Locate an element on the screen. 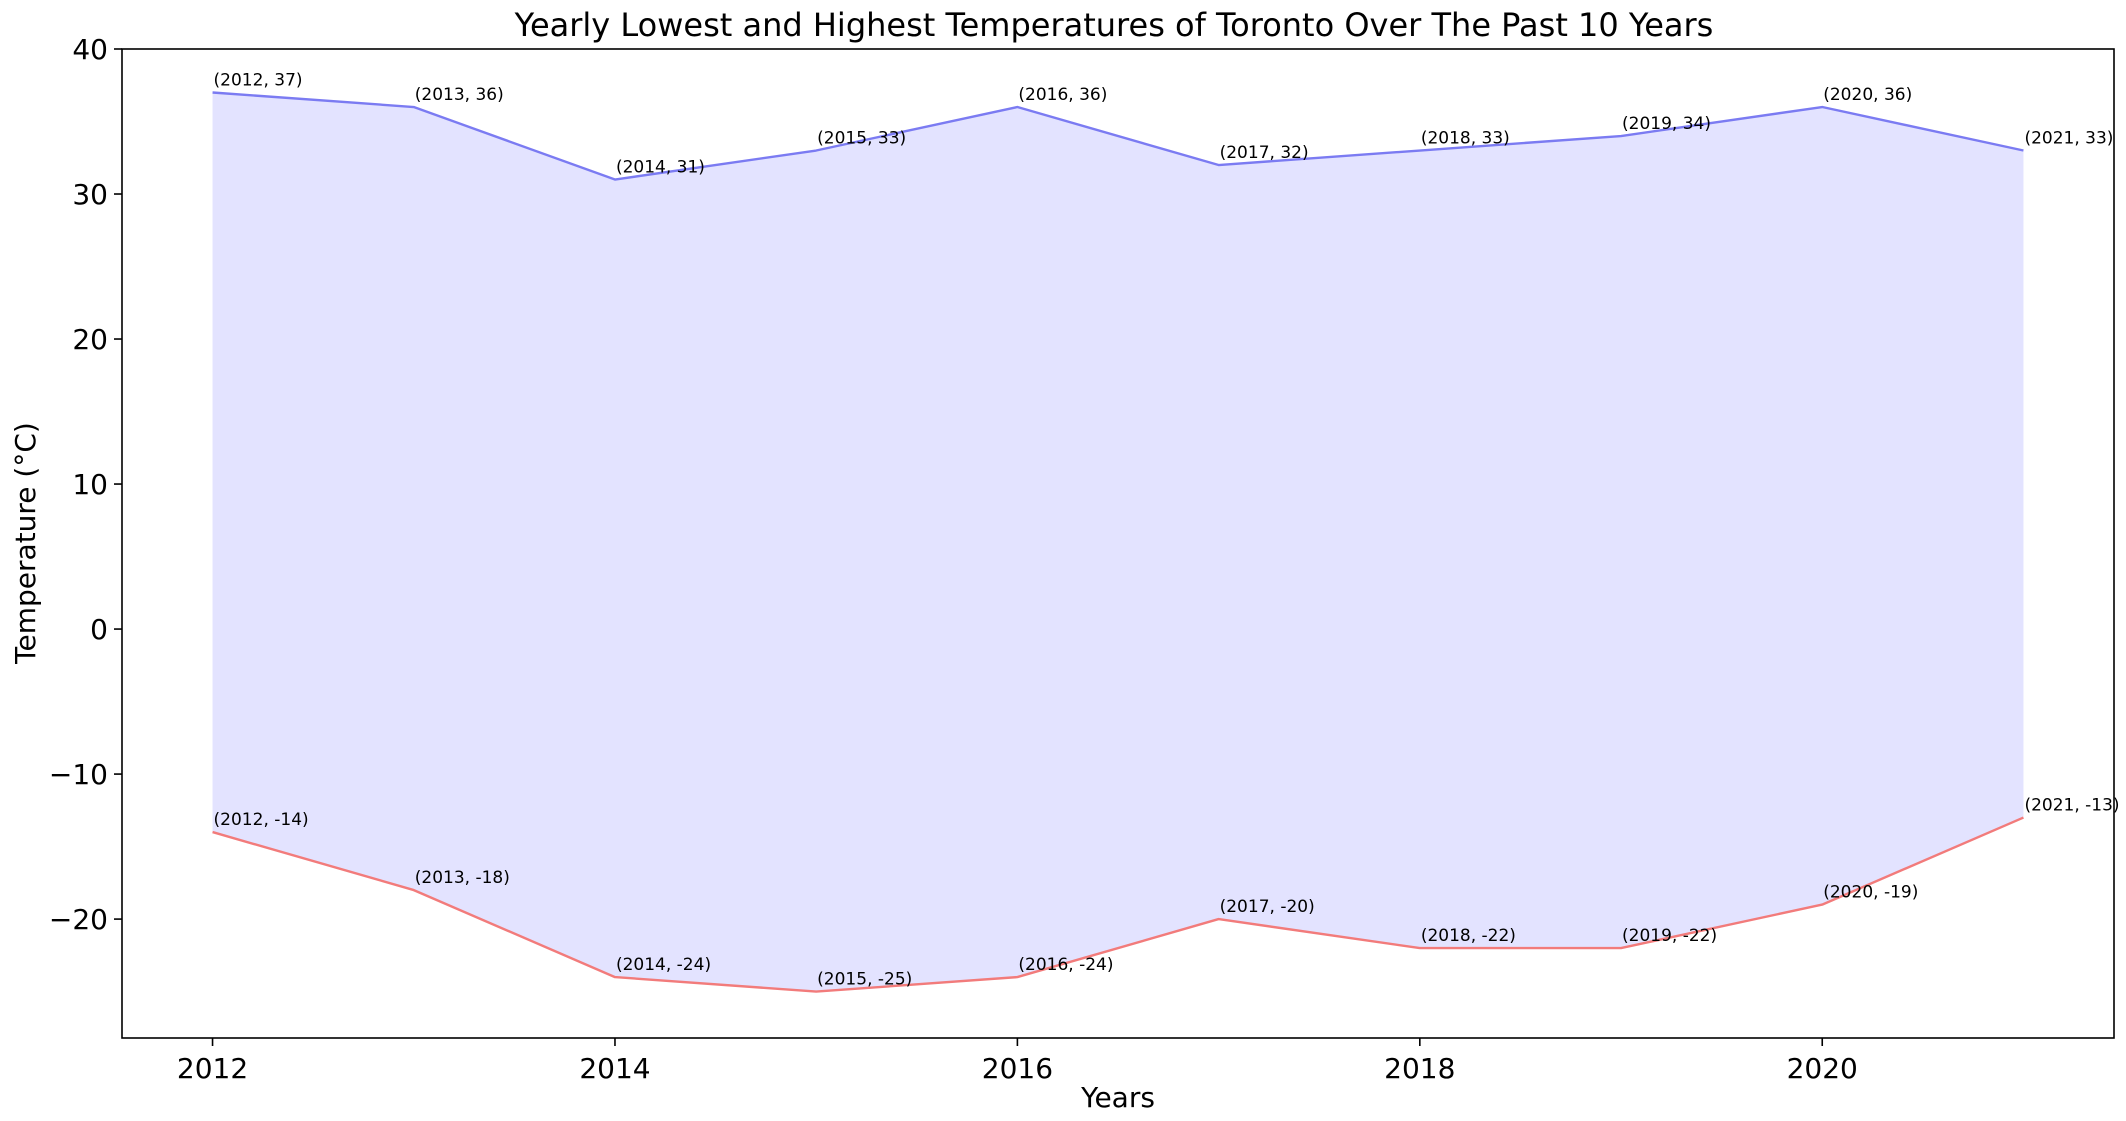  y-tick-label: 0 is located at coordinates (99, 629).